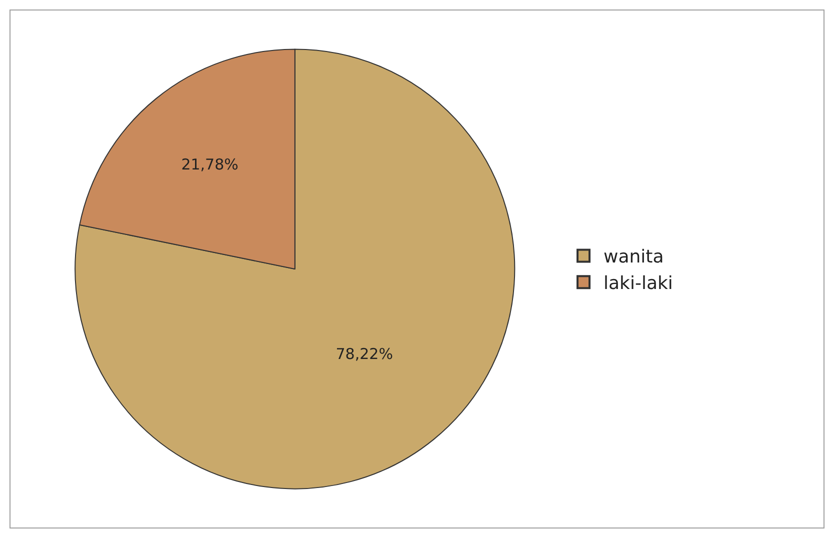 The height and width of the screenshot is (538, 834). Describe the element at coordinates (209, 165) in the screenshot. I see `data-label: 21,78%` at that location.